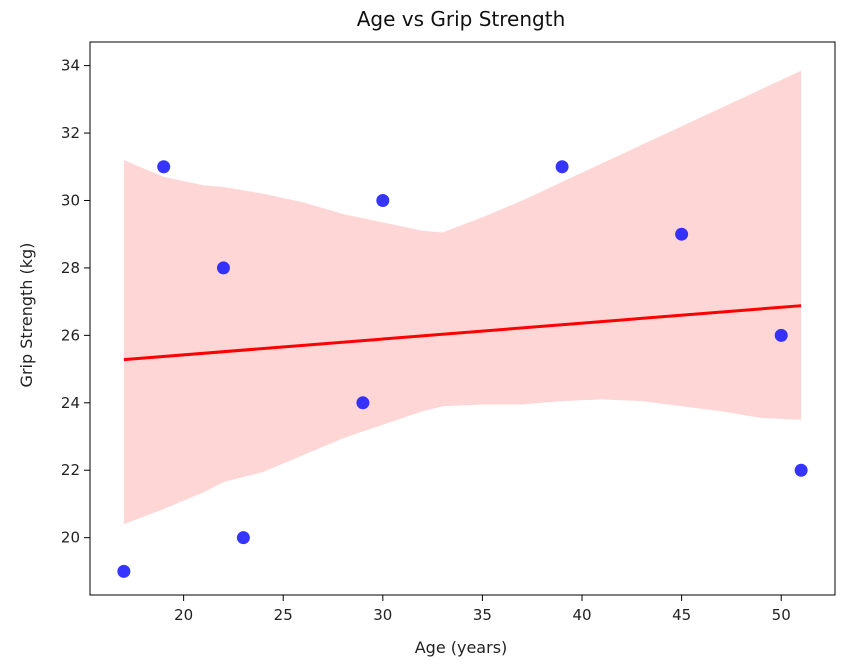 The image size is (867, 669). Describe the element at coordinates (70, 335) in the screenshot. I see `y-tick-label: 26` at that location.